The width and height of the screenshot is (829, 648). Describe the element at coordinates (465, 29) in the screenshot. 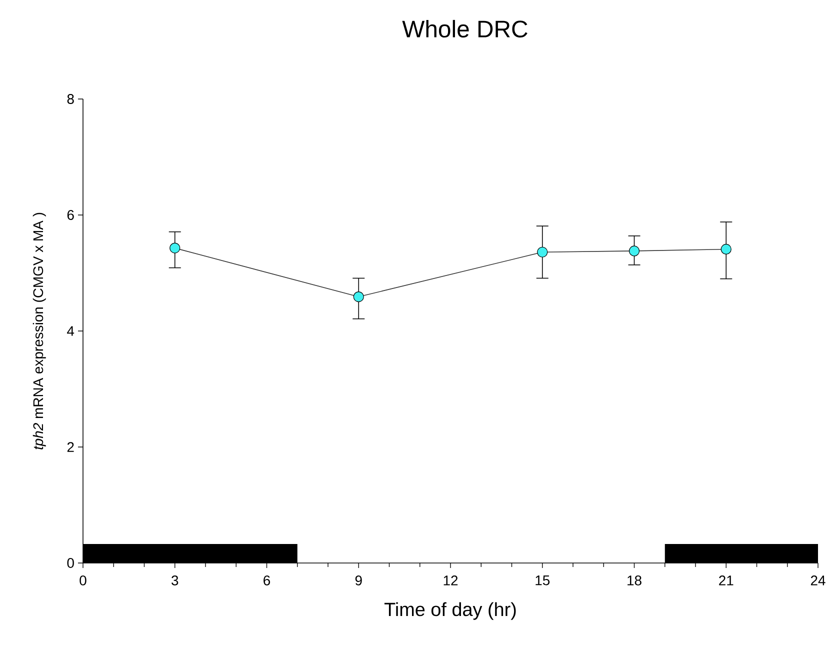

I see `chart-title: Whole DRC` at that location.